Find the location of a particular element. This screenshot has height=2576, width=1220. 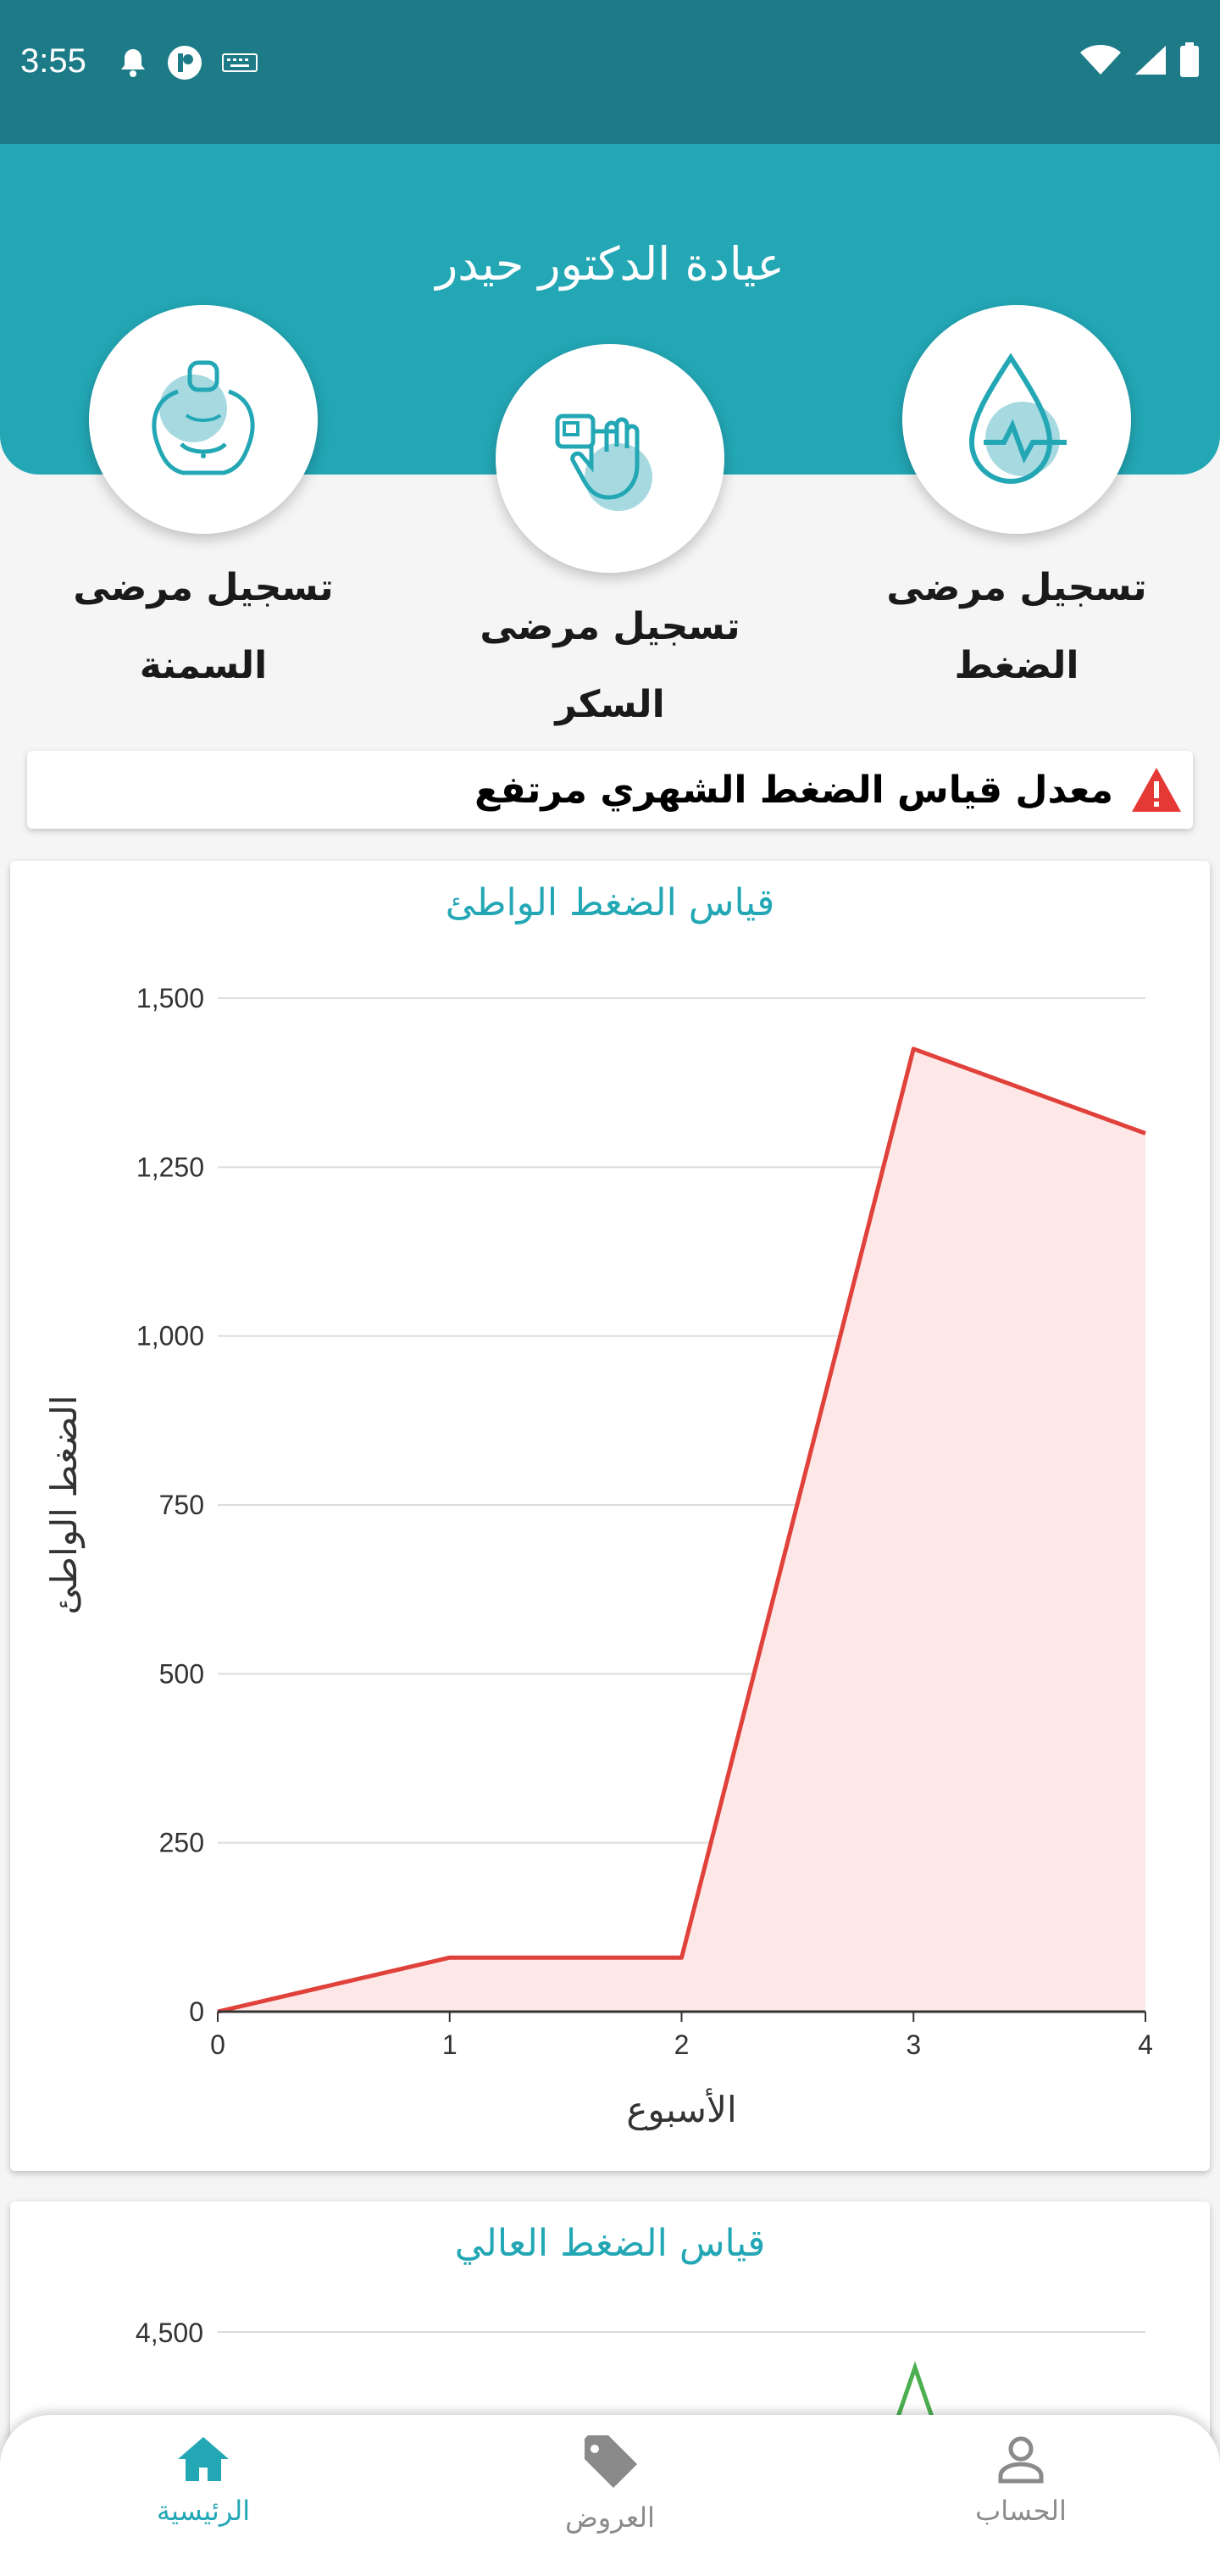

home-icon is located at coordinates (203, 2459).